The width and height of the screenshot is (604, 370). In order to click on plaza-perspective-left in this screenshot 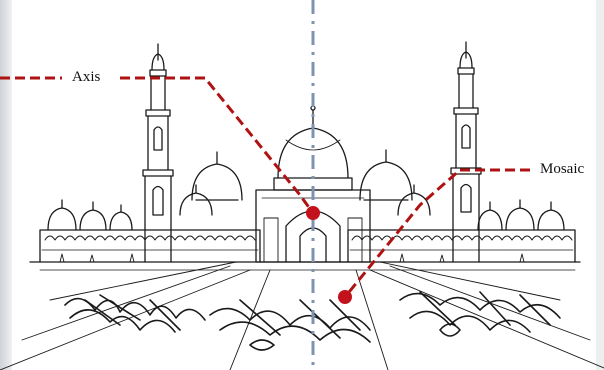, I will do `click(125, 315)`.